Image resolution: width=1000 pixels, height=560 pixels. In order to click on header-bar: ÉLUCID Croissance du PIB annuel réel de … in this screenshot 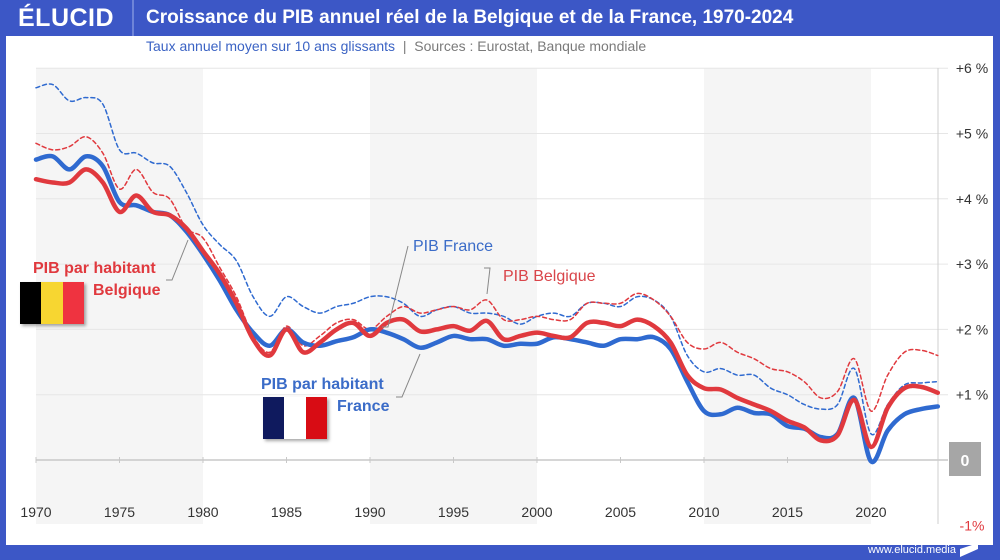, I will do `click(500, 18)`.